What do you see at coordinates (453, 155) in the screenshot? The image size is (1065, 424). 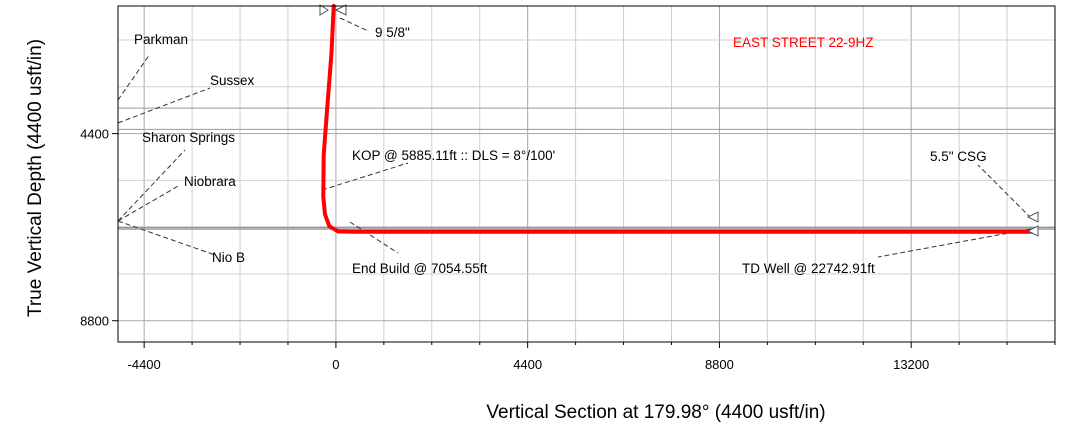 I see `annotation-label: KOP @ 5885.11ft :: DLS = 8°/100'` at bounding box center [453, 155].